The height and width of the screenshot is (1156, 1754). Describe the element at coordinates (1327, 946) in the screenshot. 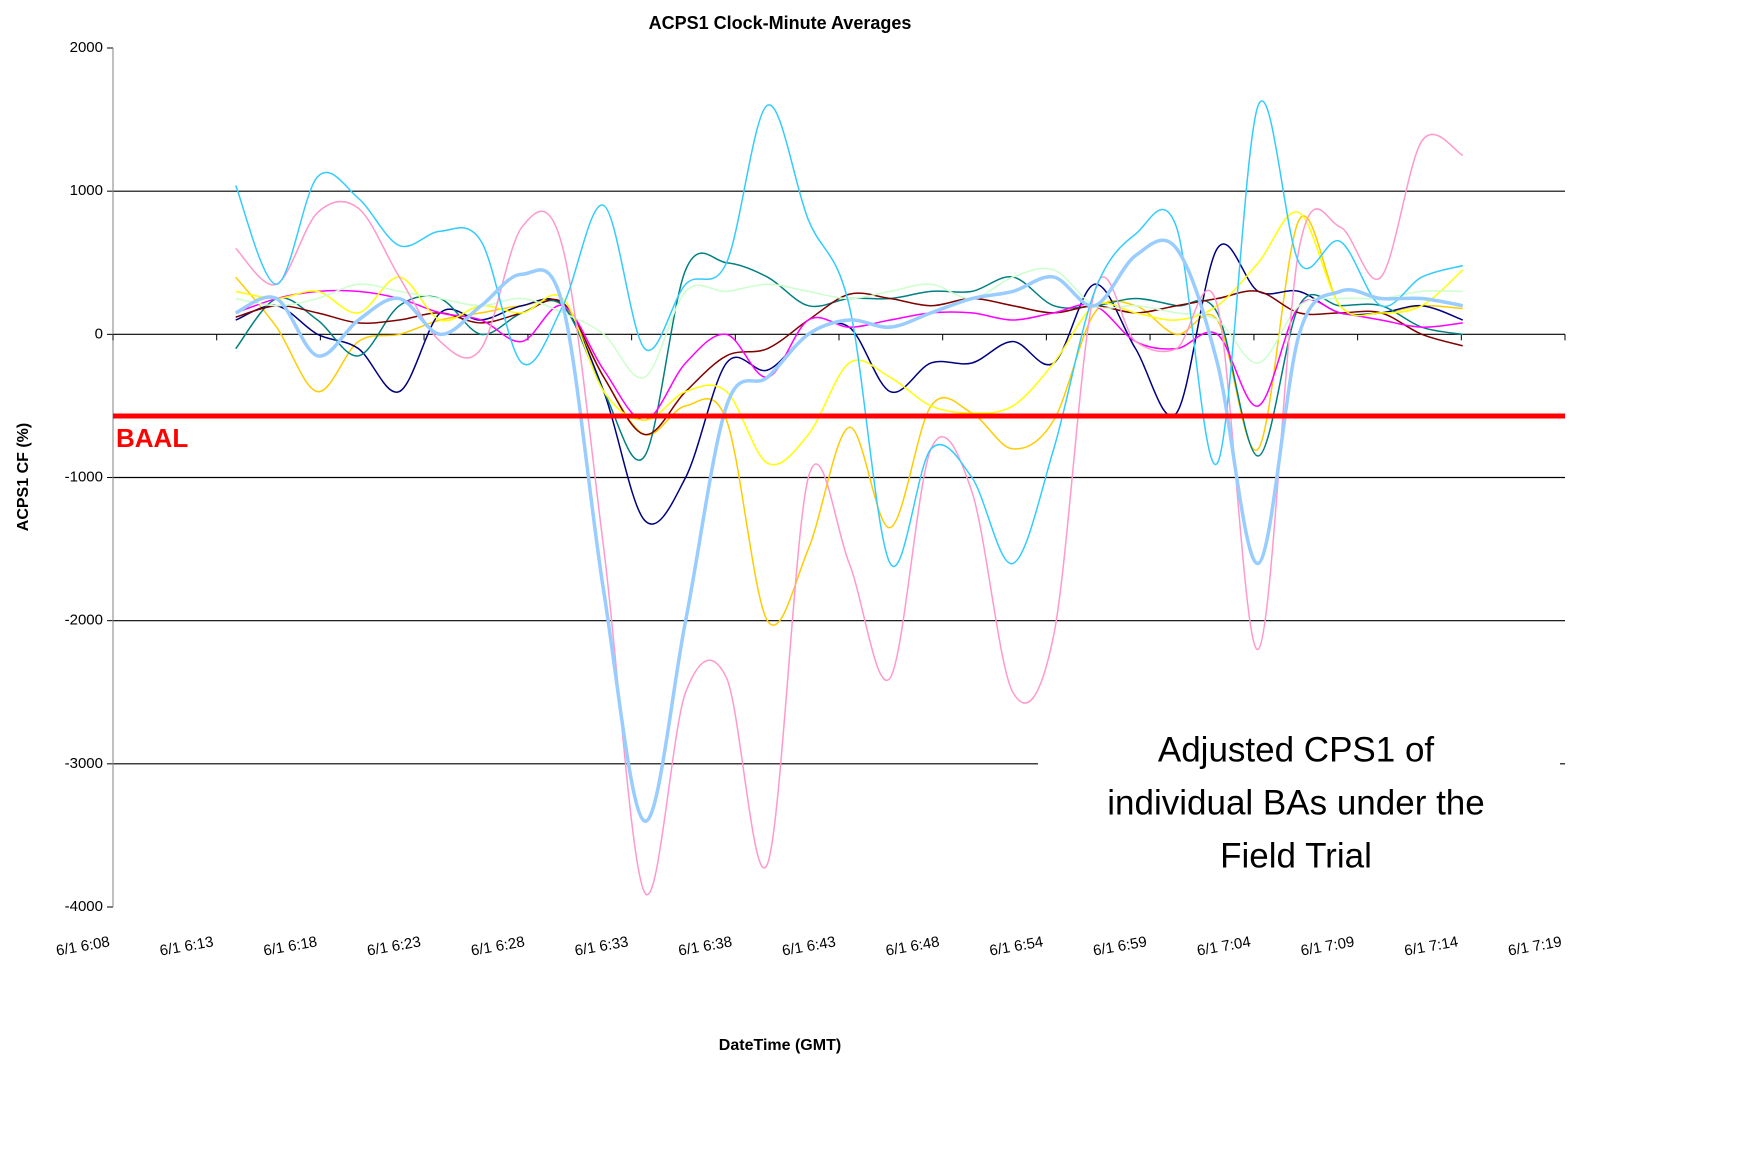

I see `x-tick-label: 6/1 7:09` at that location.